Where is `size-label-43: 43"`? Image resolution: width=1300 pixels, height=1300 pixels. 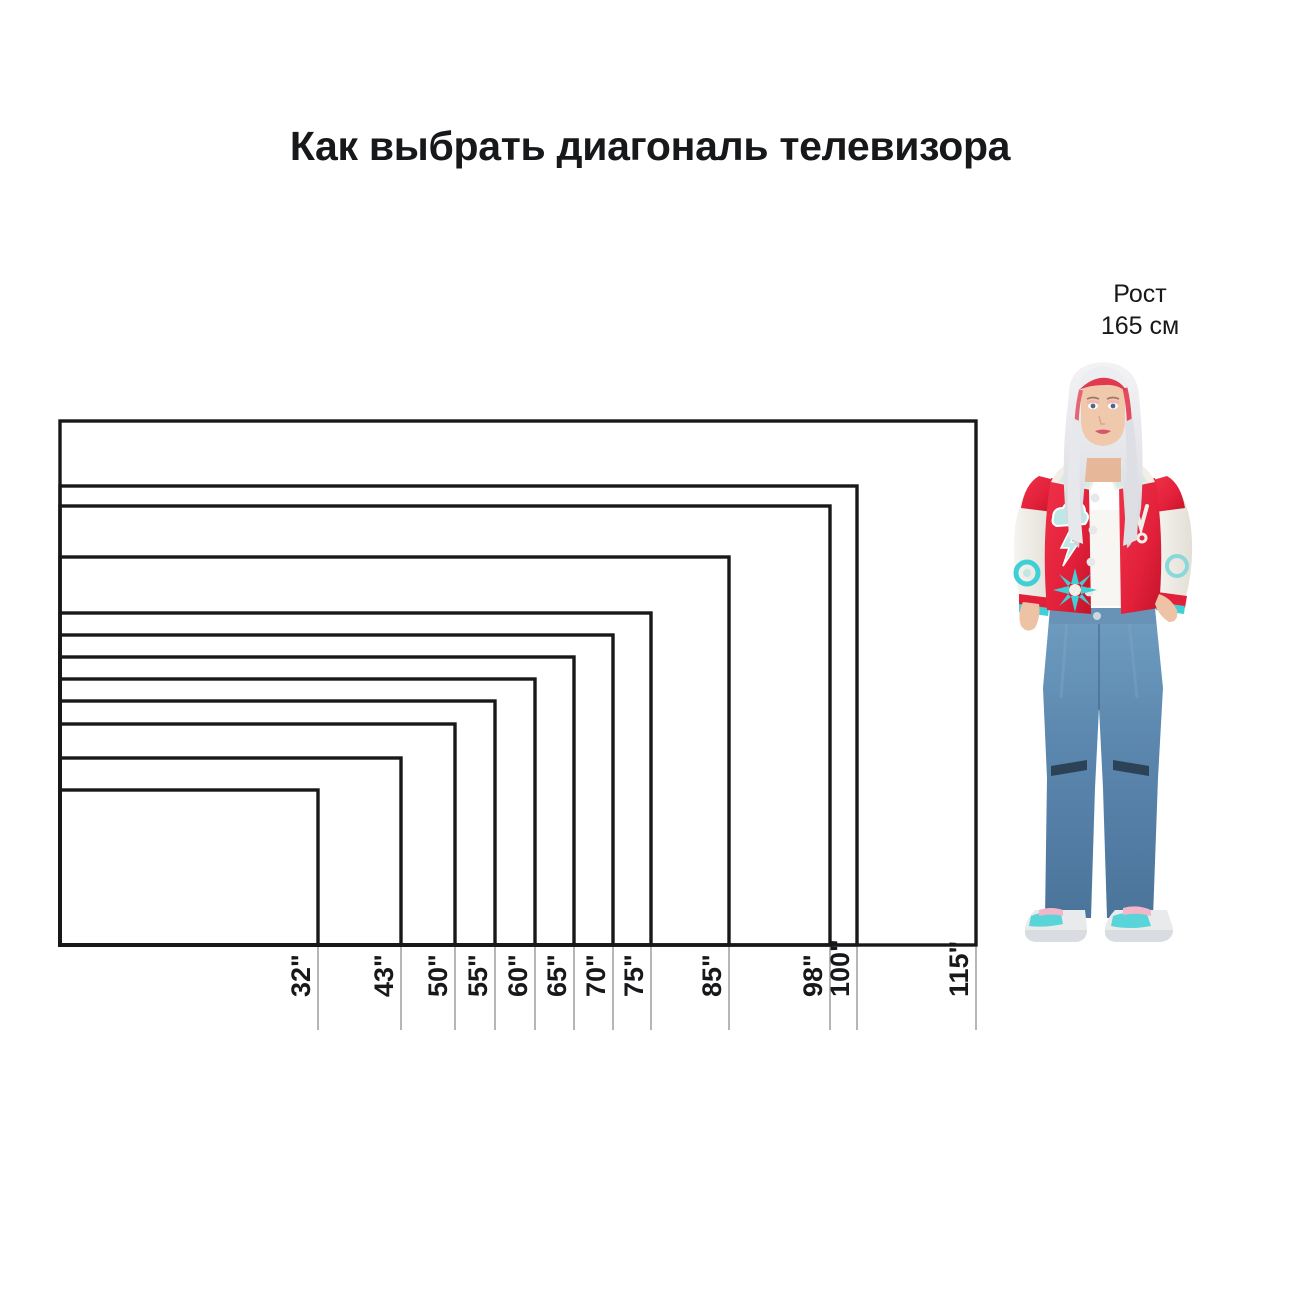
size-label-43: 43" is located at coordinates (384, 975).